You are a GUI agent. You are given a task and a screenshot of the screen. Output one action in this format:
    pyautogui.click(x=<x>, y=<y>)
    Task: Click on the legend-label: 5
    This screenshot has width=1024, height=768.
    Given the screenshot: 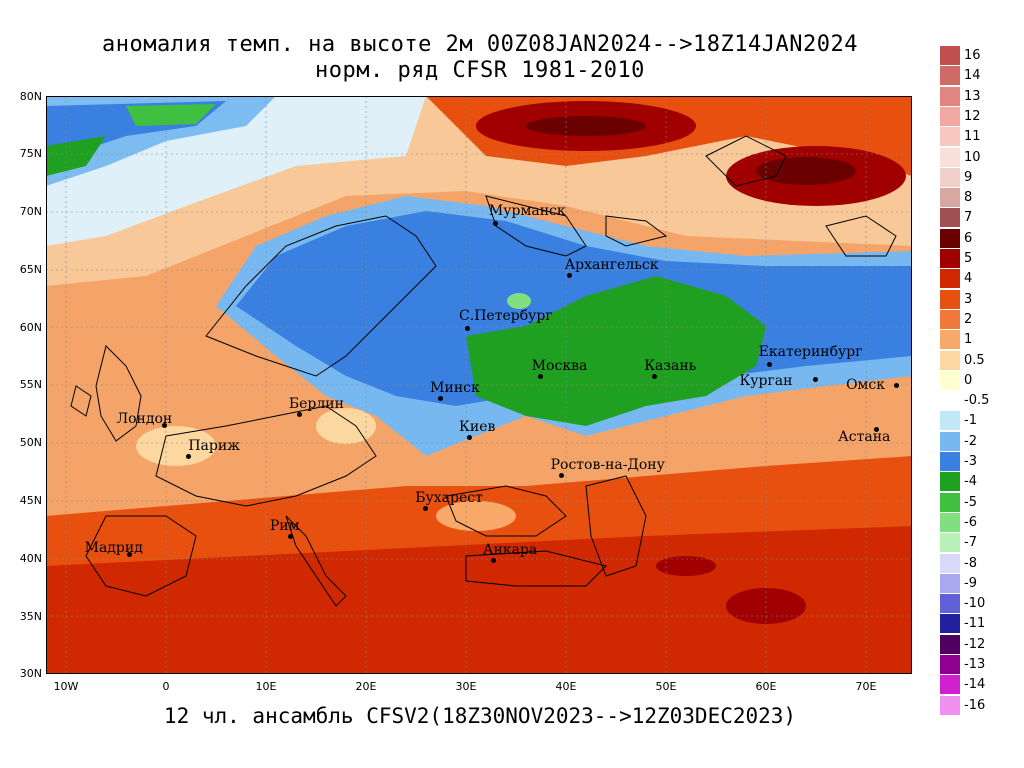 What is the action you would take?
    pyautogui.click(x=968, y=258)
    